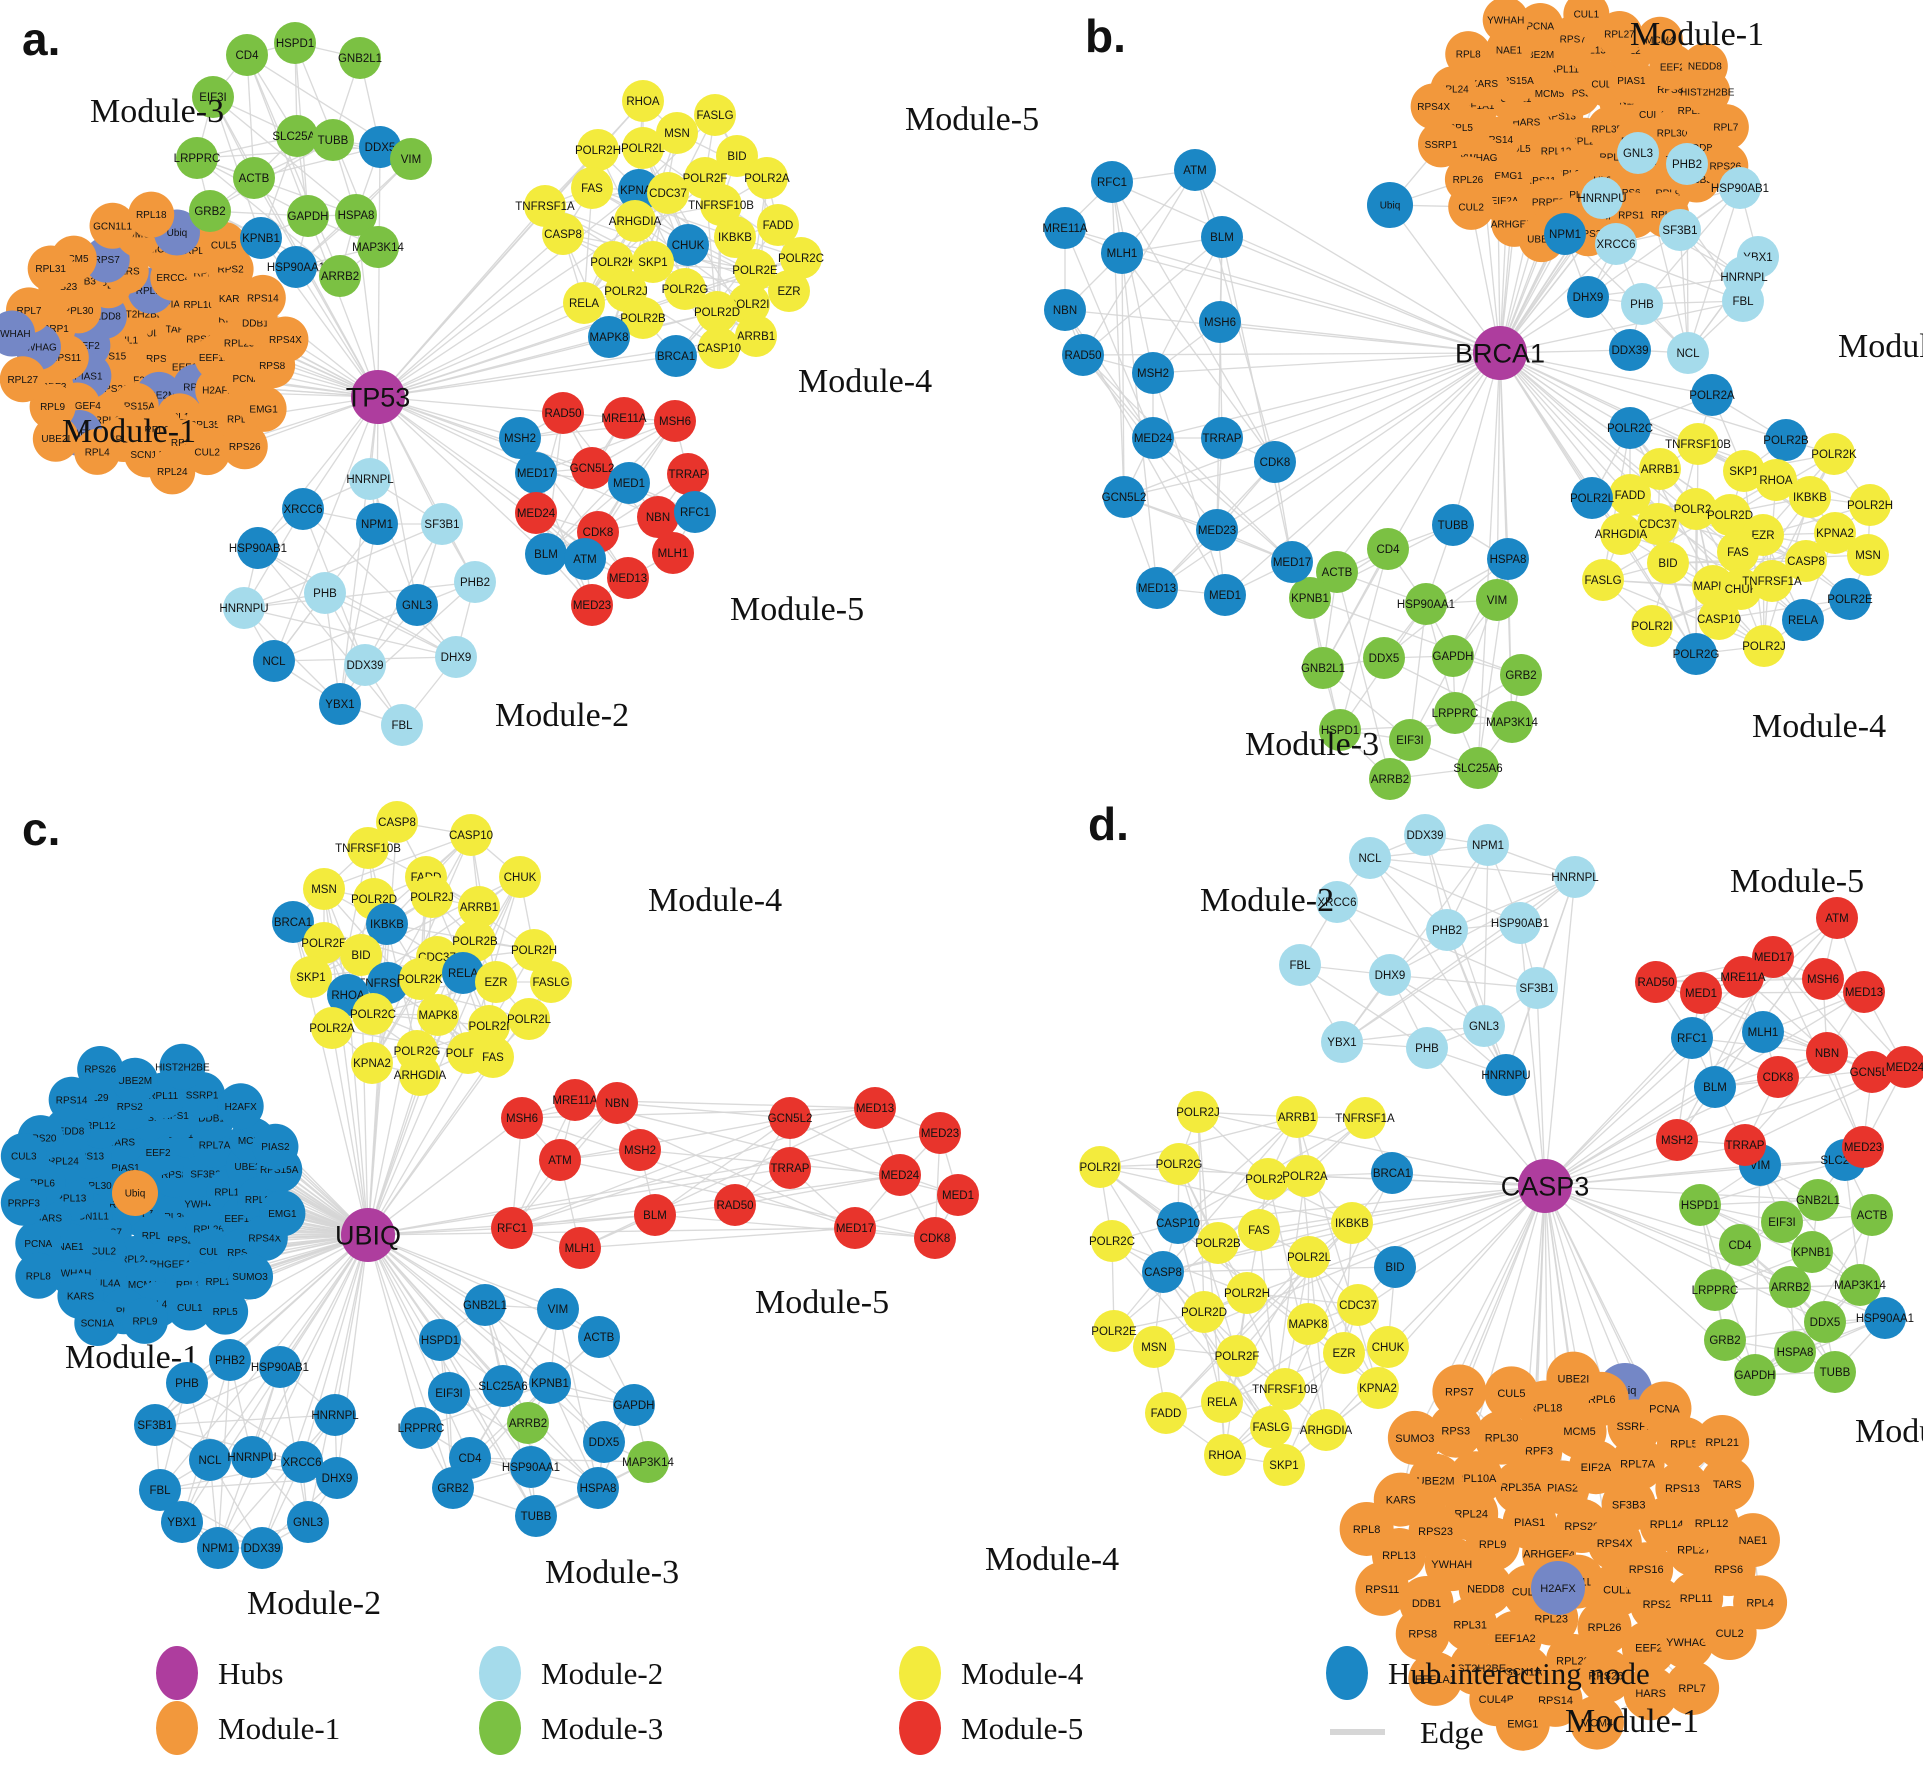 The width and height of the screenshot is (1923, 1775). I want to click on node-RPL4, so click(97, 451).